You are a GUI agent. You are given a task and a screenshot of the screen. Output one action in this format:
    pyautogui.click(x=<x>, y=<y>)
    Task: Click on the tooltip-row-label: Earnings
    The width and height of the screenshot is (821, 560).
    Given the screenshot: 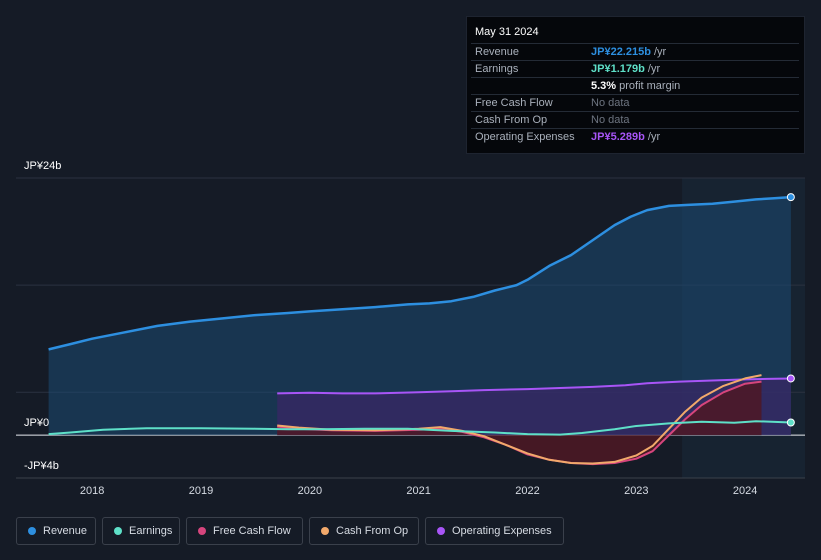 What is the action you would take?
    pyautogui.click(x=497, y=69)
    